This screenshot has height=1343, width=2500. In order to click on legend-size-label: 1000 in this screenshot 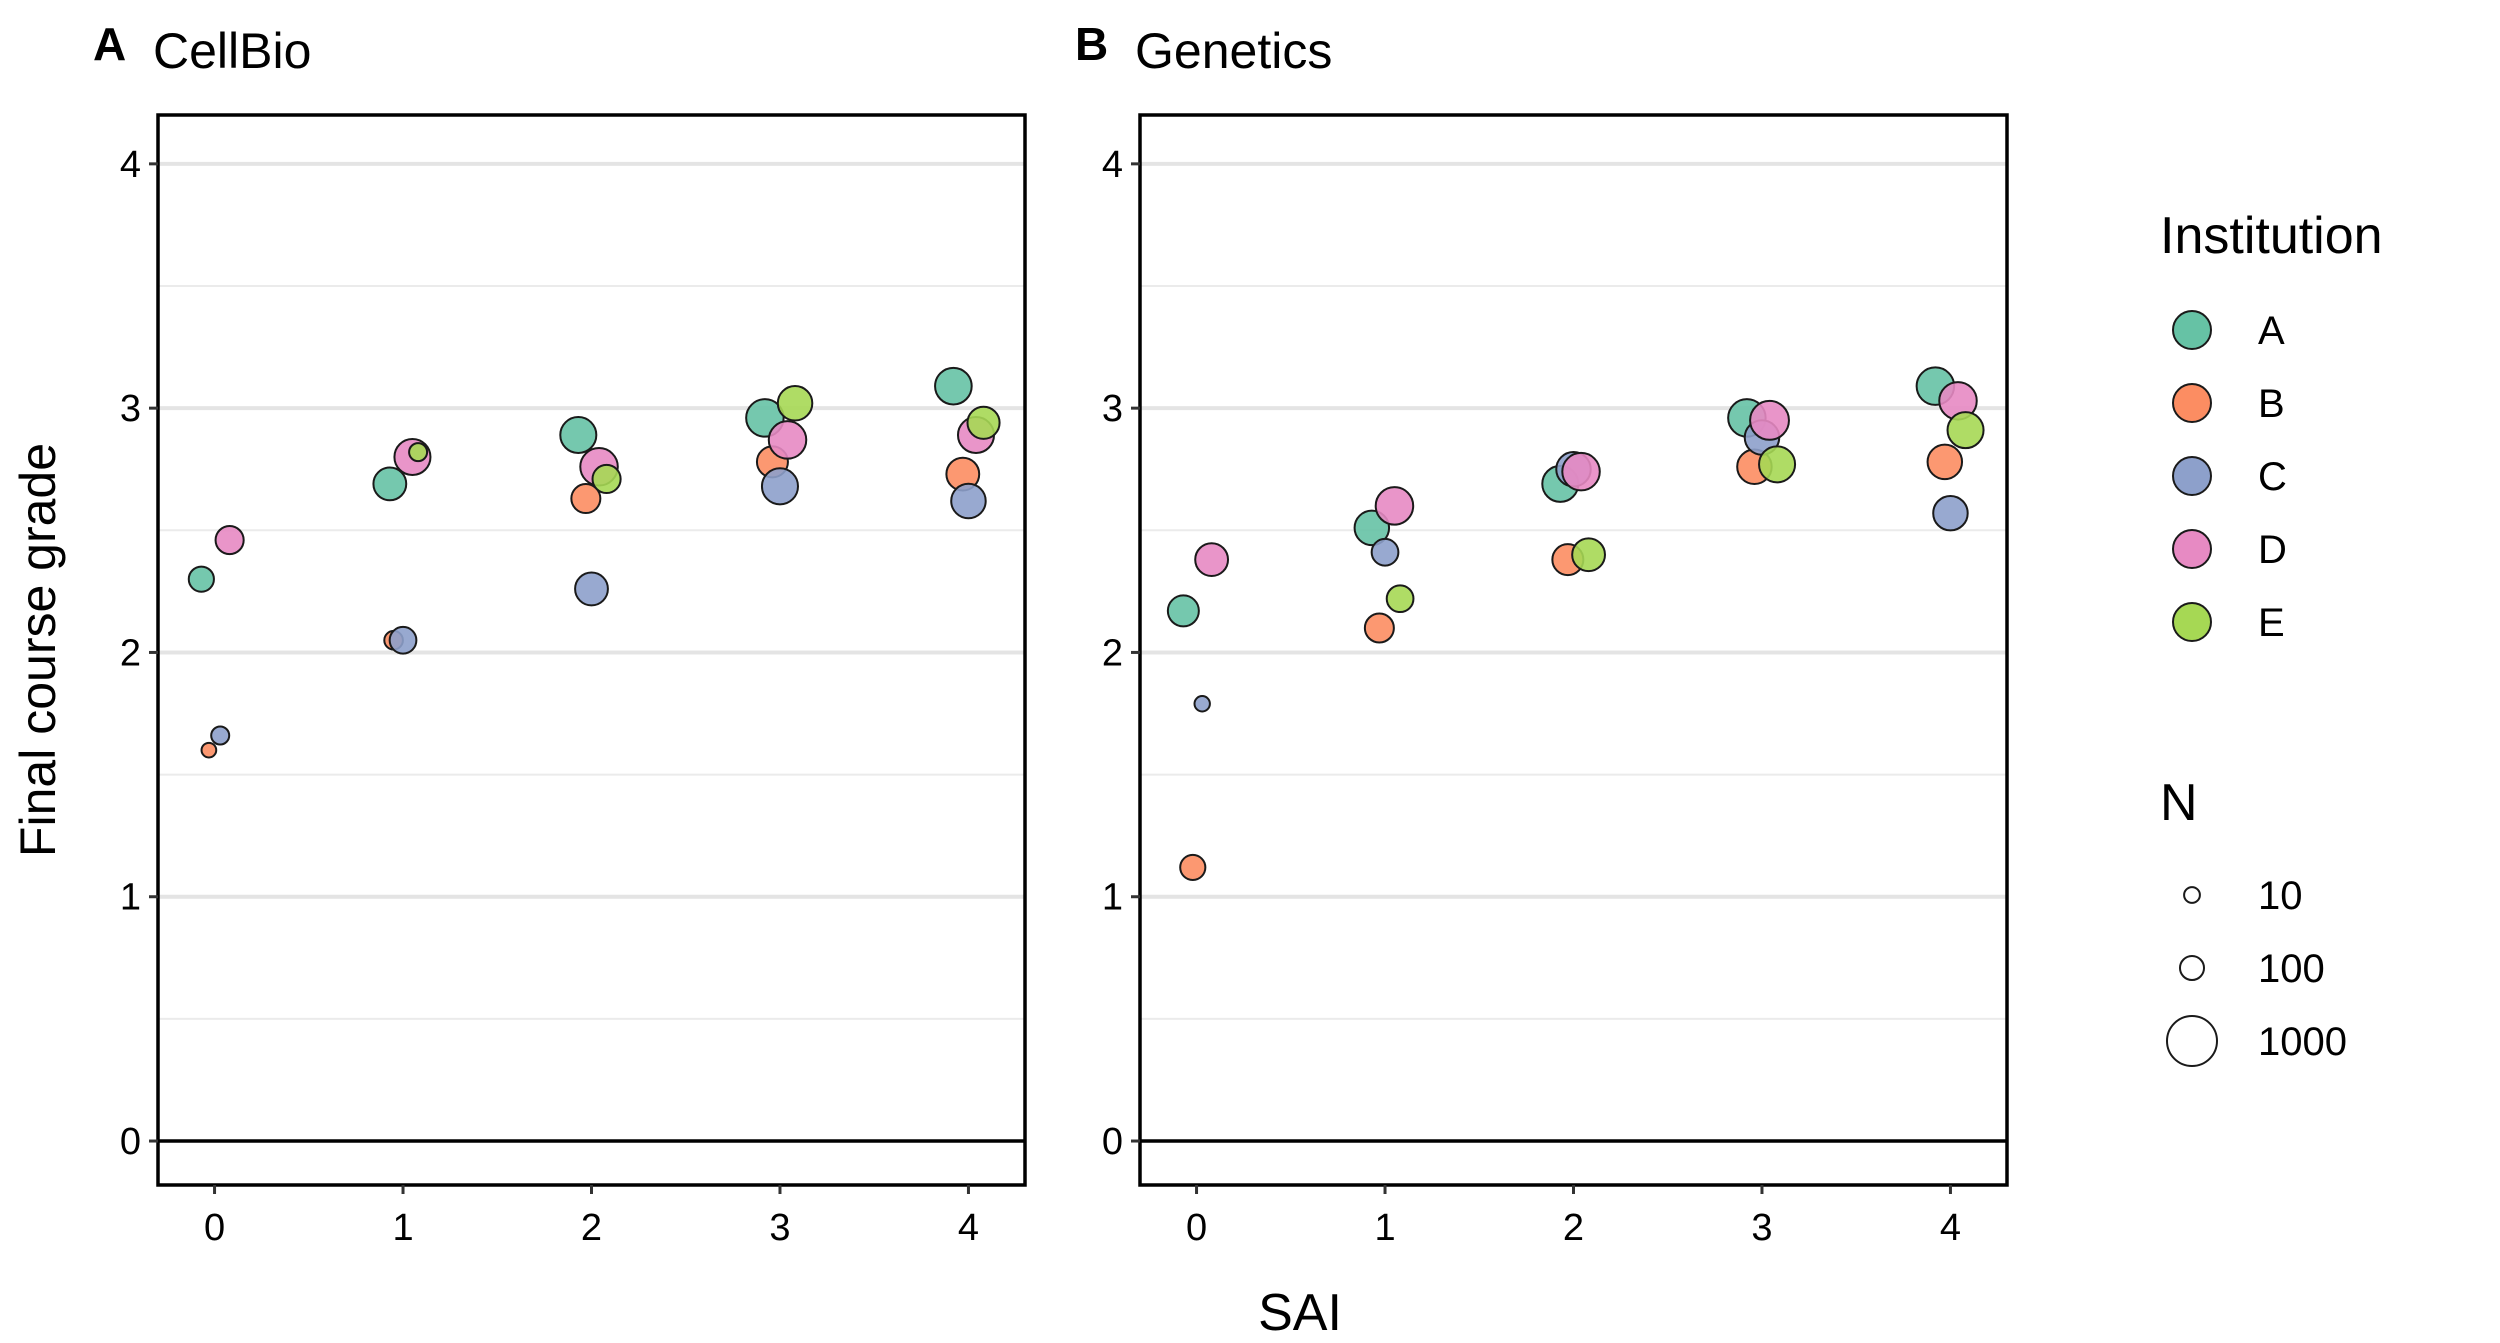, I will do `click(2302, 1042)`.